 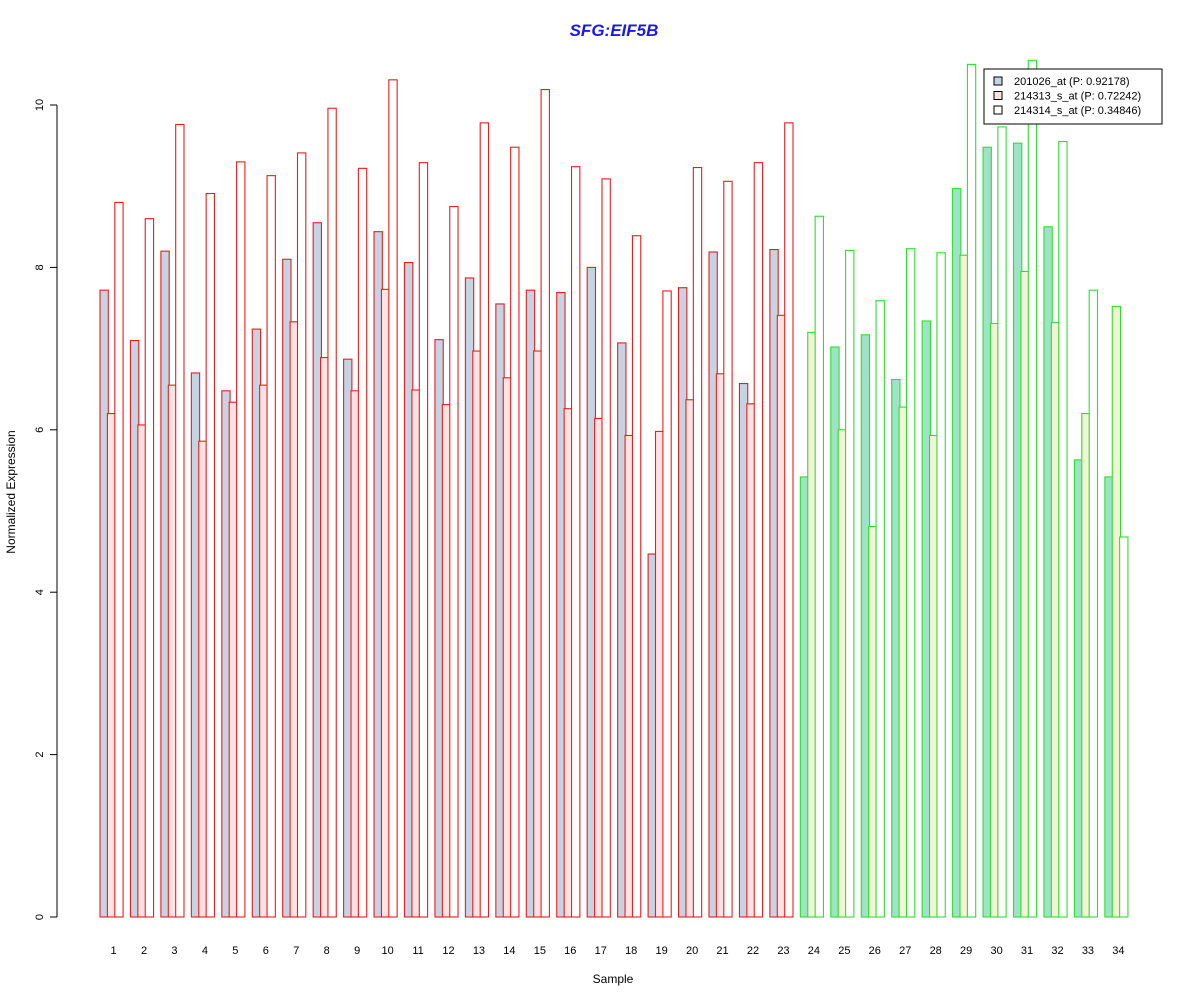 I want to click on x-tick-label-21: 21, so click(x=722, y=951).